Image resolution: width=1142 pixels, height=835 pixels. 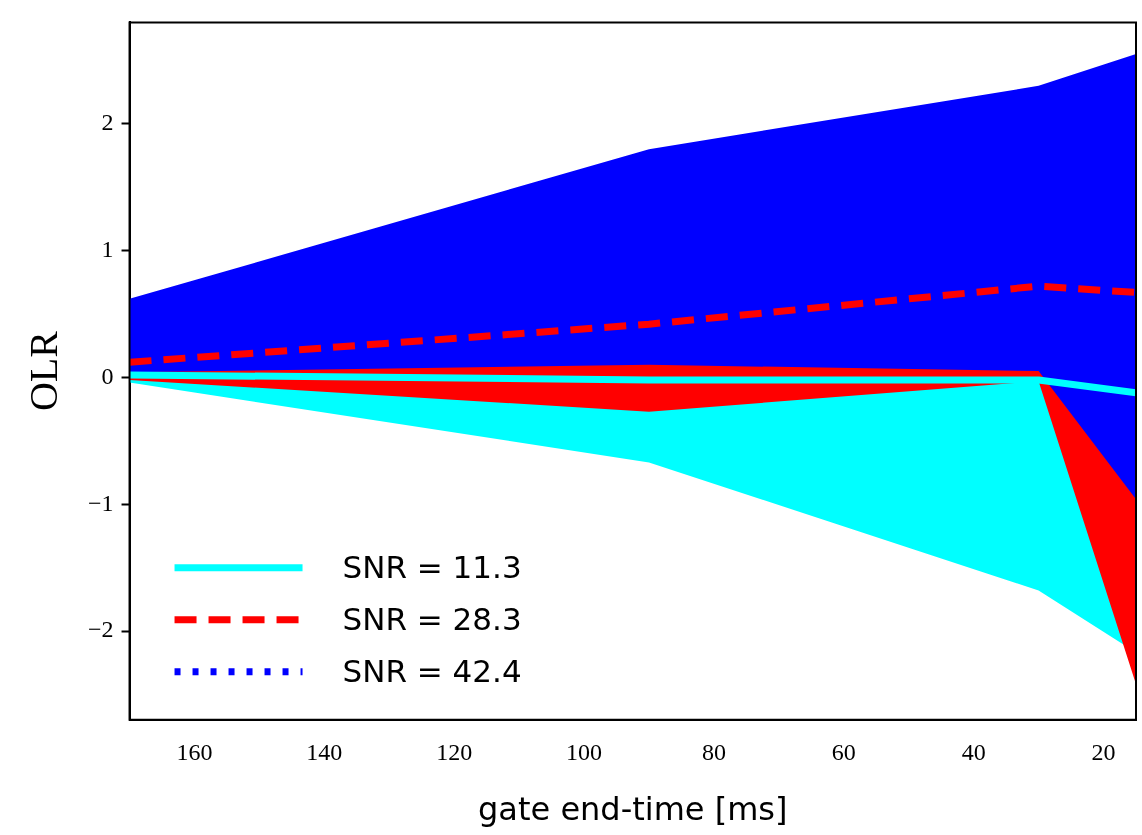 I want to click on y-tick-label: 1, so click(x=107, y=248).